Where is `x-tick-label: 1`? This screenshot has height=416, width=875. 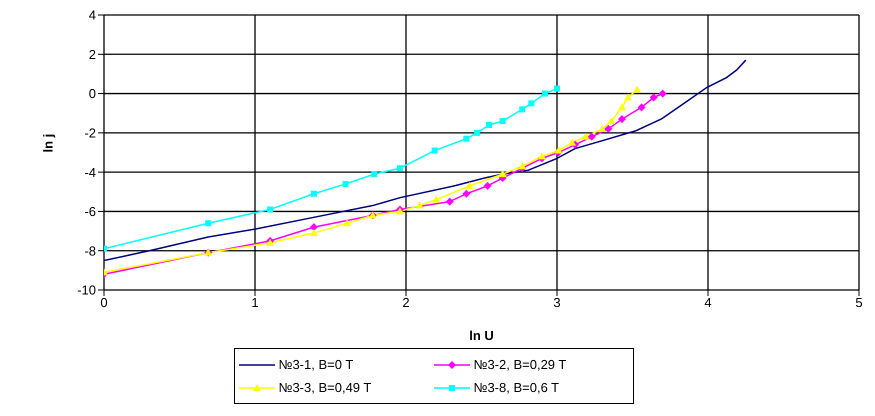
x-tick-label: 1 is located at coordinates (255, 302).